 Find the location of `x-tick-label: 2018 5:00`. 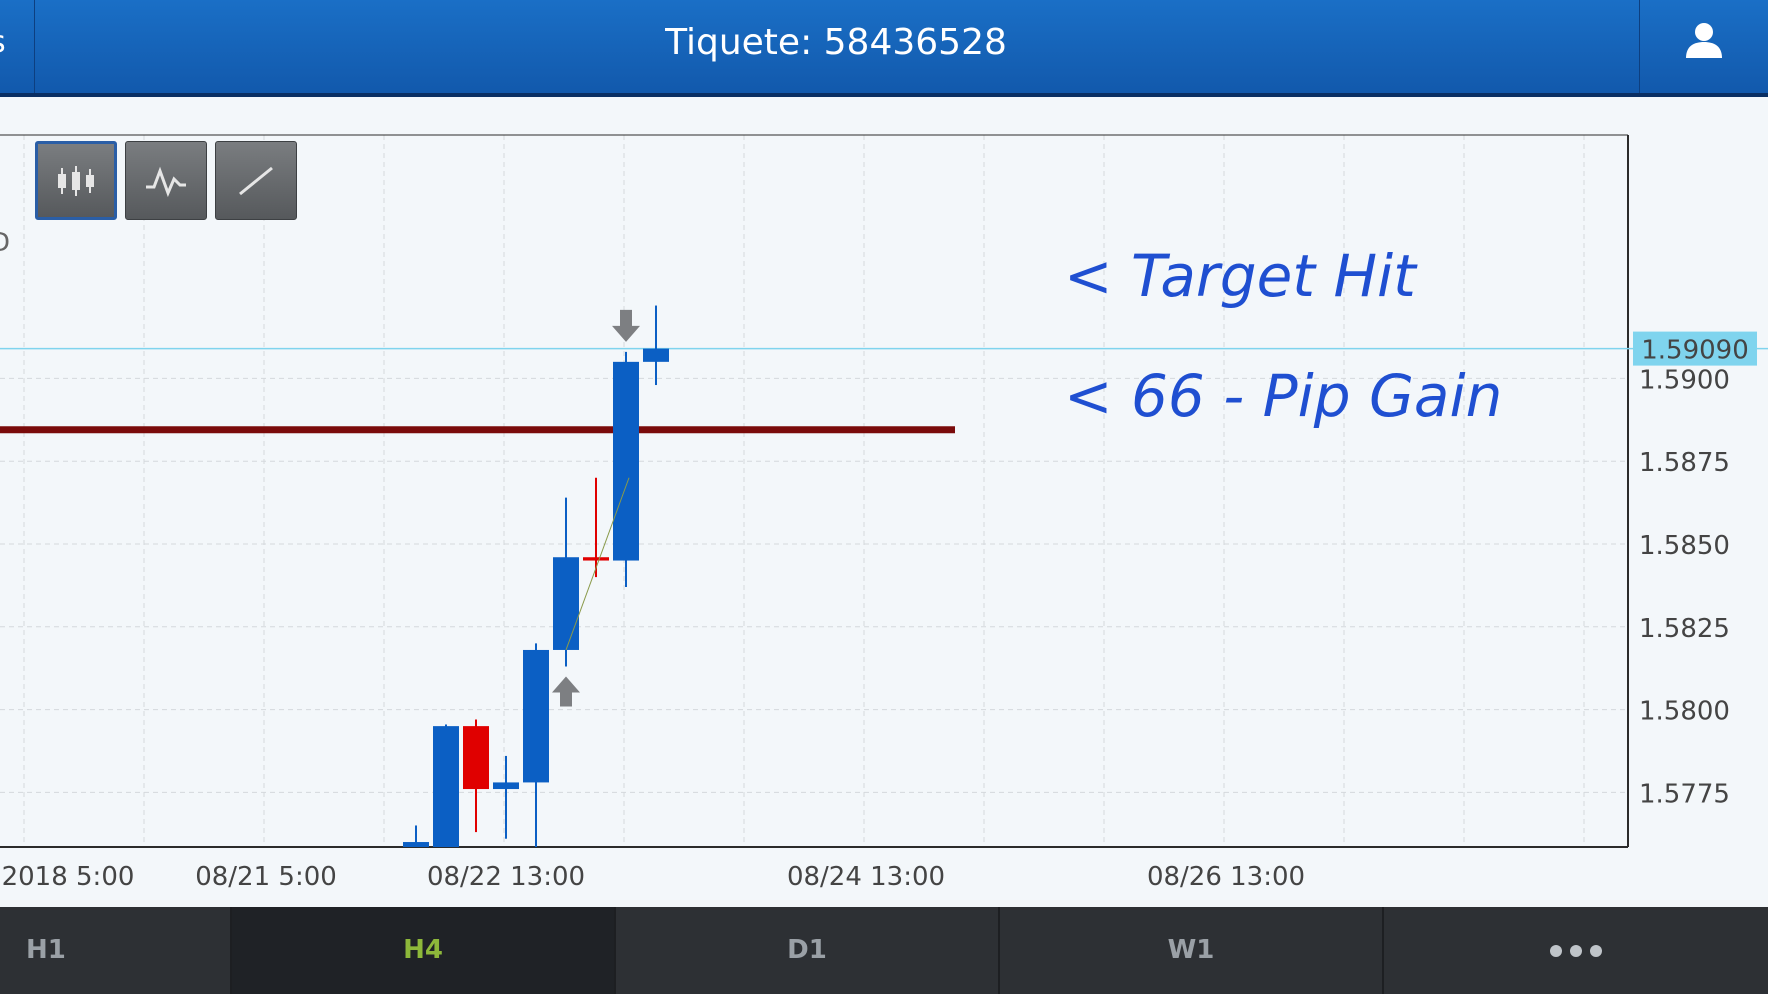

x-tick-label: 2018 5:00 is located at coordinates (68, 877).